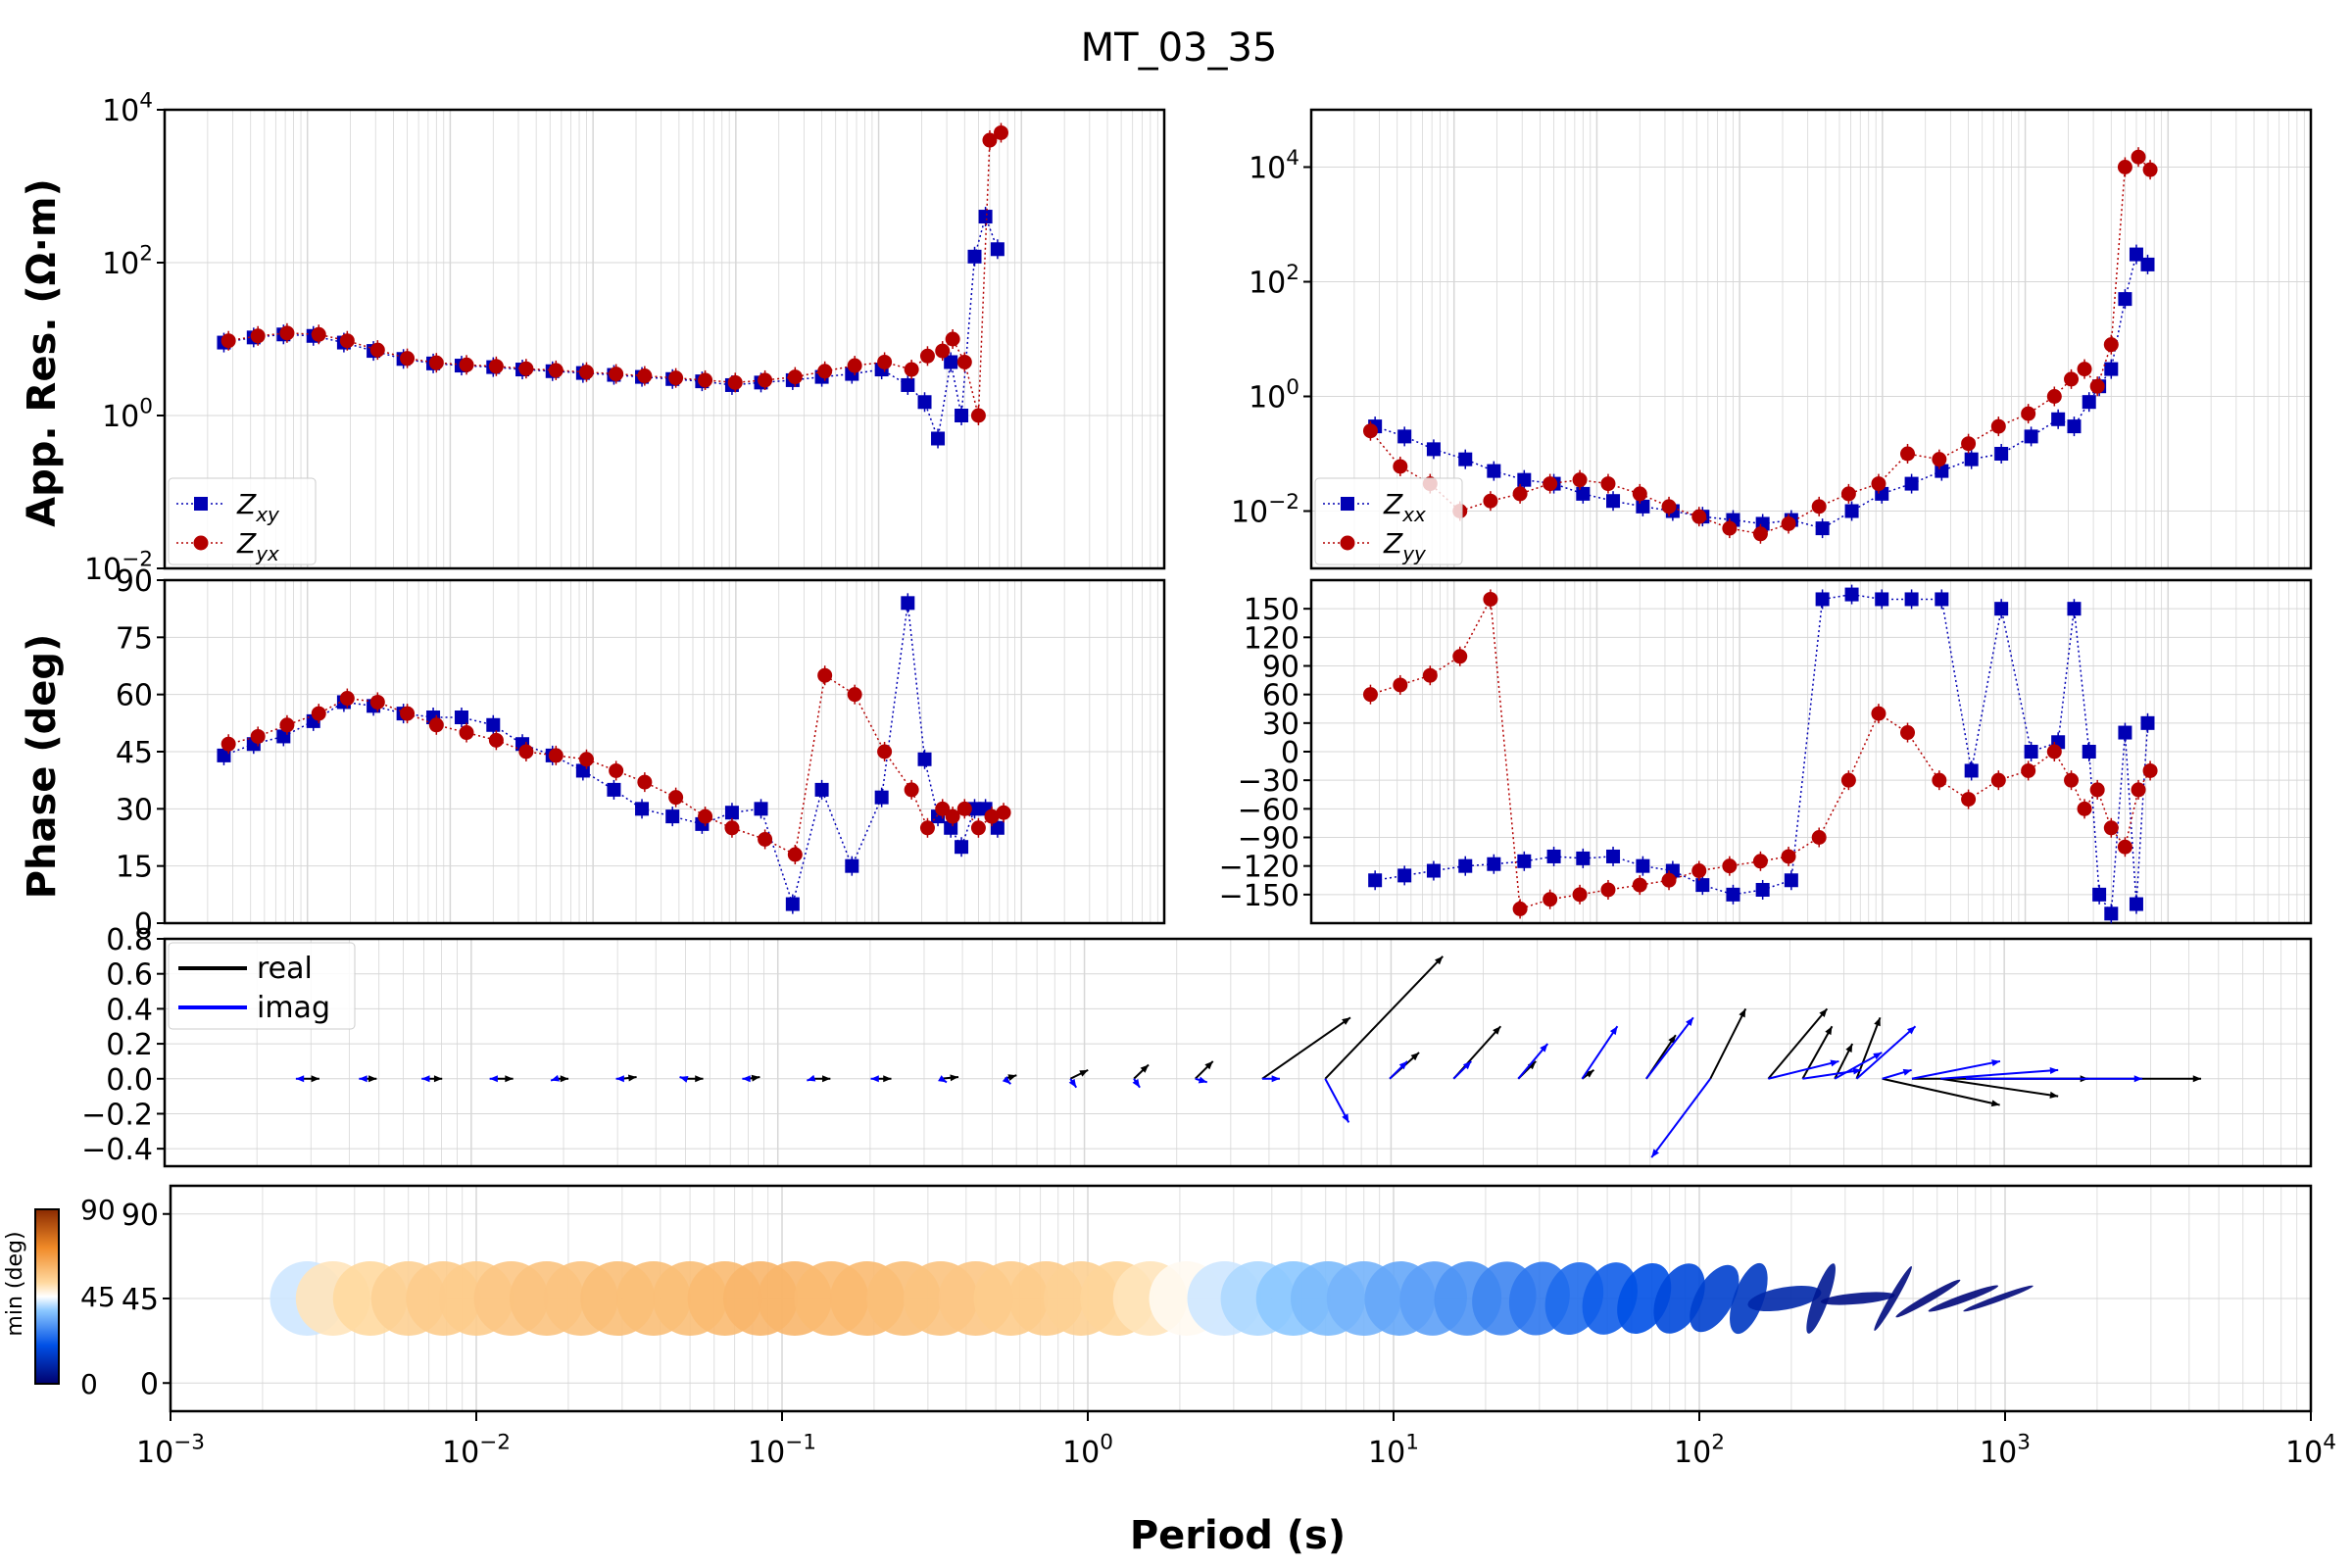  Describe the element at coordinates (127, 109) in the screenshot. I see `y-tick-label: 104` at that location.